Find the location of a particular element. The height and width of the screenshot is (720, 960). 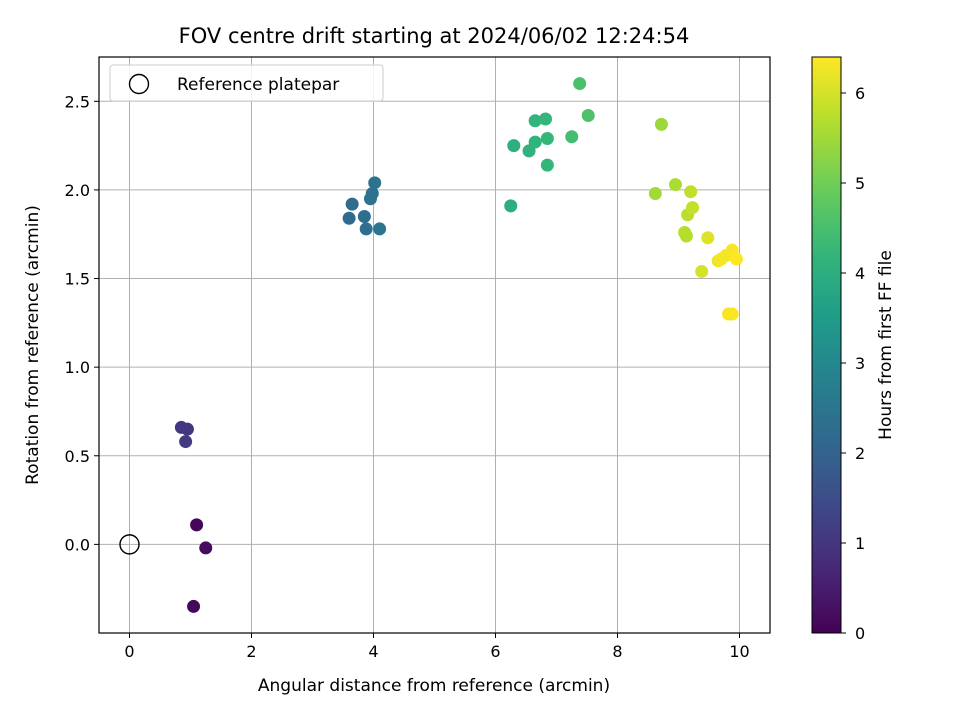

colorbar-tick-label: 4 is located at coordinates (860, 273).